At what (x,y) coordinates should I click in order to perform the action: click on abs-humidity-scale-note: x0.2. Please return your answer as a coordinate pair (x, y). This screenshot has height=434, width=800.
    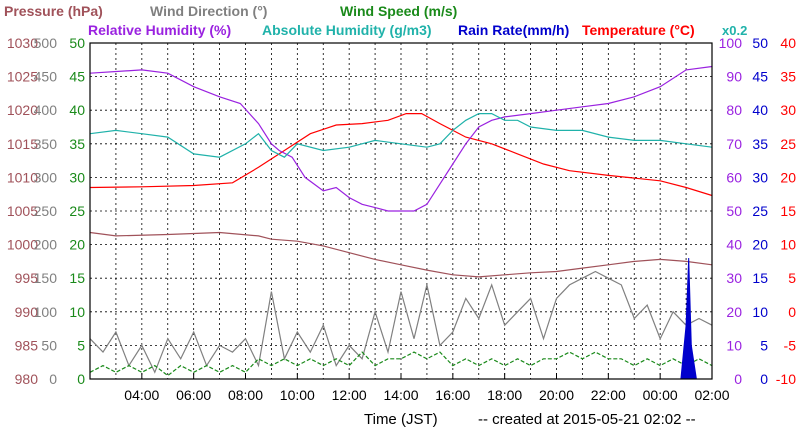
    Looking at the image, I should click on (734, 30).